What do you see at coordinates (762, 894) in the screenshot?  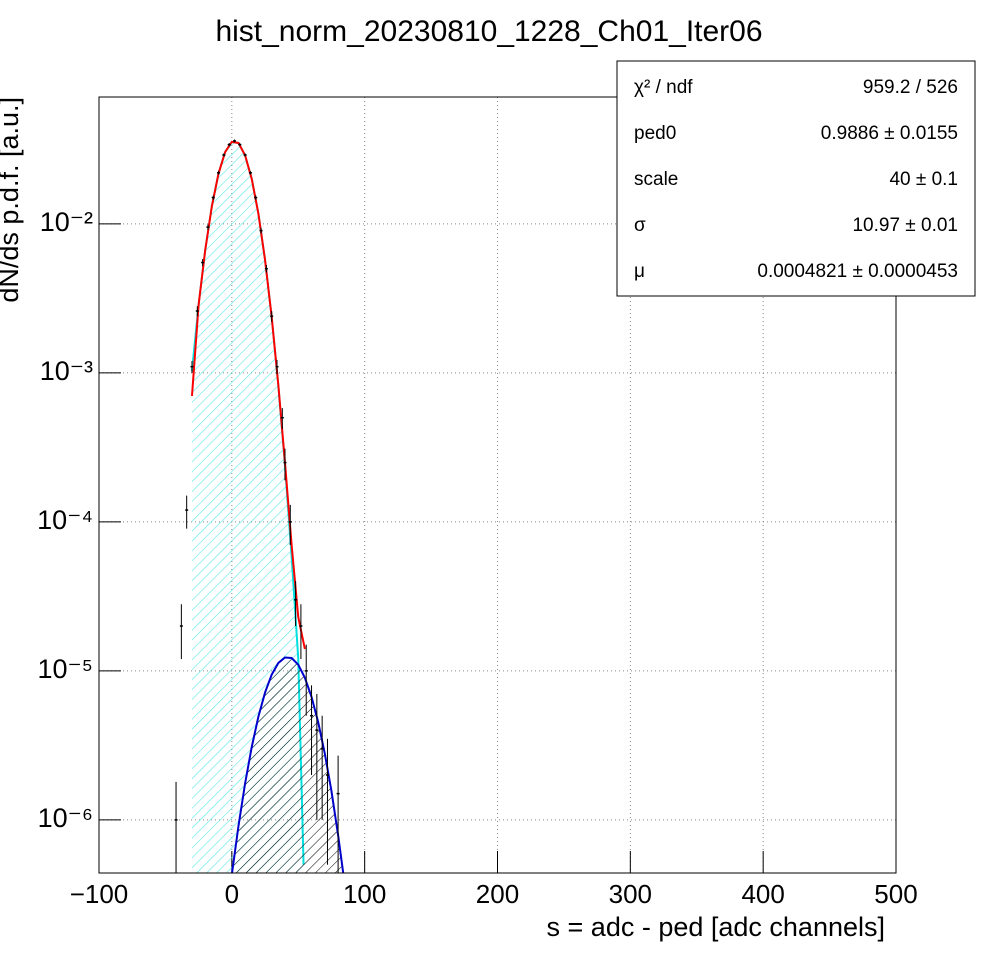 I see `x-tick-label: 400` at bounding box center [762, 894].